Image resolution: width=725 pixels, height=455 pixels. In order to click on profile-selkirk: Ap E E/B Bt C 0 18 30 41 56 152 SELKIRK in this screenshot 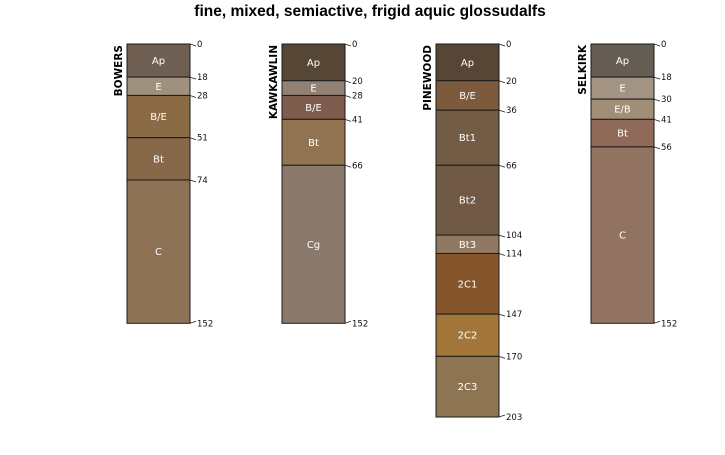, I will do `click(627, 184)`.